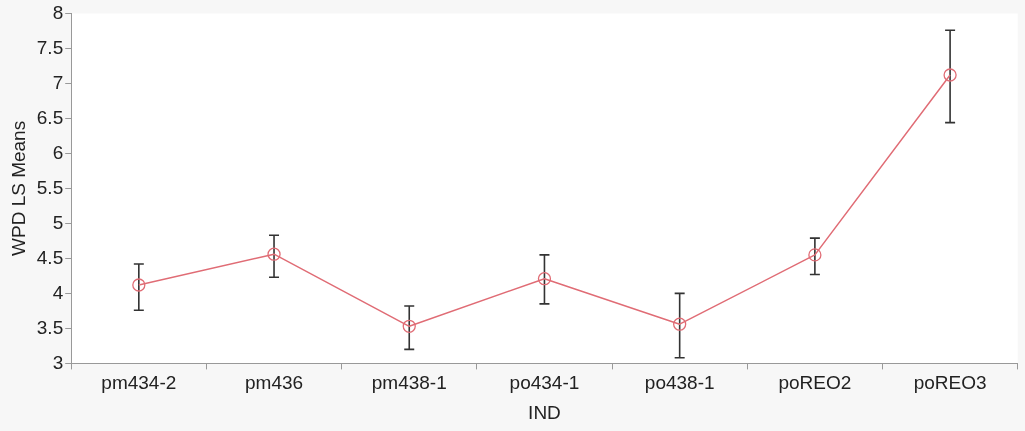  What do you see at coordinates (544, 383) in the screenshot?
I see `x-tick-label: po434-1` at bounding box center [544, 383].